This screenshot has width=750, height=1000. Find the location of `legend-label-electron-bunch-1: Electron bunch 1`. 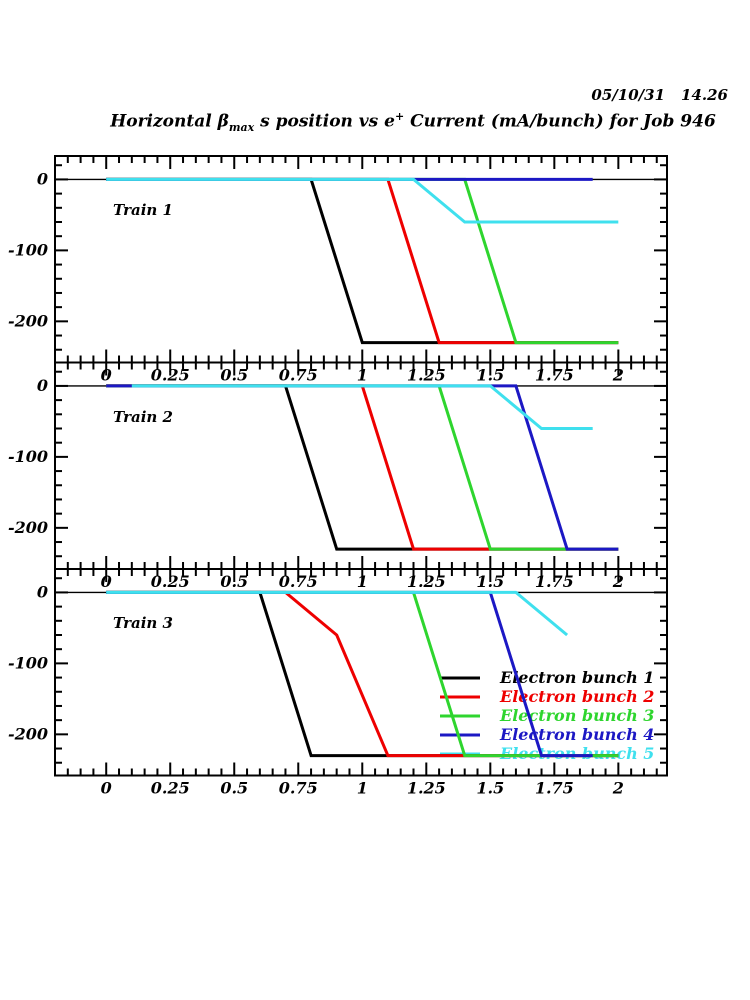

legend-label-electron-bunch-1: Electron bunch 1 is located at coordinates (576, 677).